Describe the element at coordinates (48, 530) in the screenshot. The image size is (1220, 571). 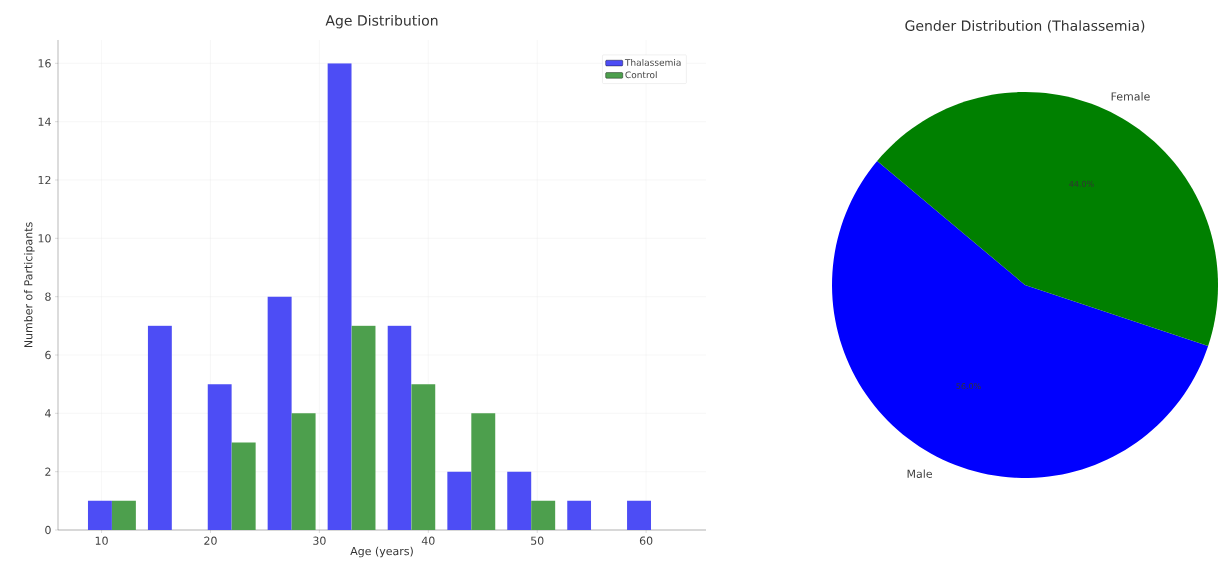
I see `y-tick-label: 0` at that location.